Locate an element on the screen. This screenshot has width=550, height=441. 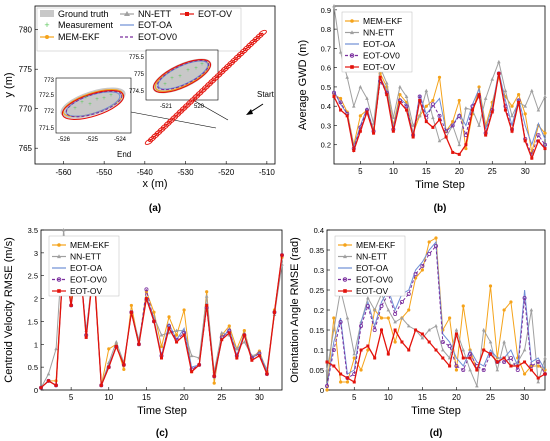
legend-box is located at coordinates (377, 42).